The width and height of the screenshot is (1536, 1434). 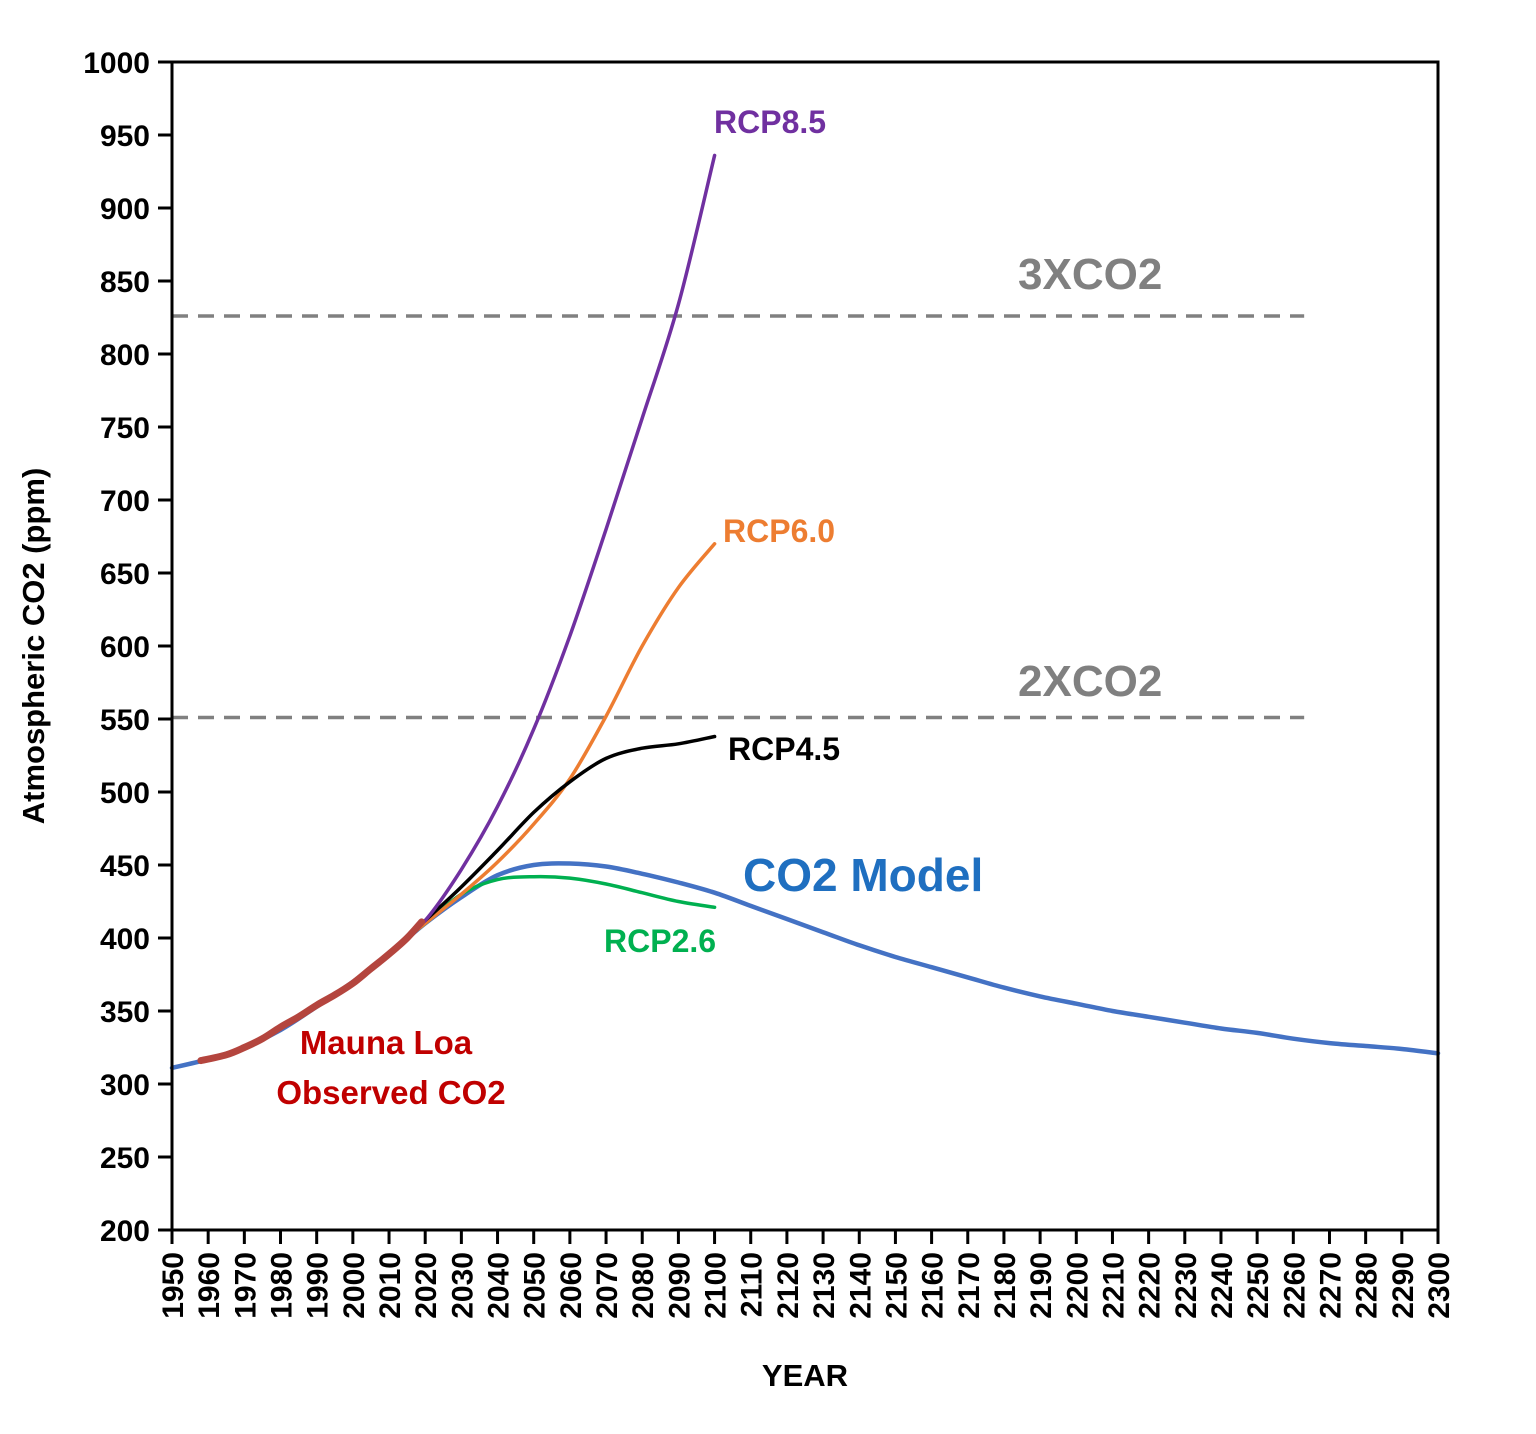 What do you see at coordinates (1114, 1285) in the screenshot?
I see `x-tick-label: 2210` at bounding box center [1114, 1285].